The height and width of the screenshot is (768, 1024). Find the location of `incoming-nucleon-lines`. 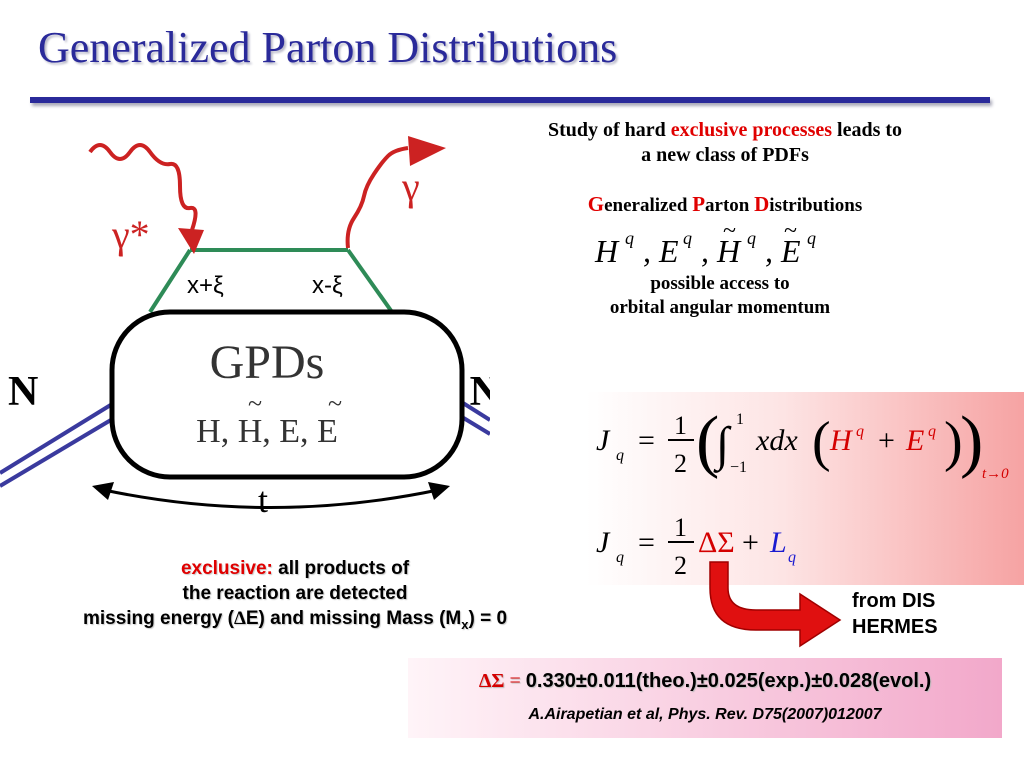

incoming-nucleon-lines is located at coordinates (64, 442).